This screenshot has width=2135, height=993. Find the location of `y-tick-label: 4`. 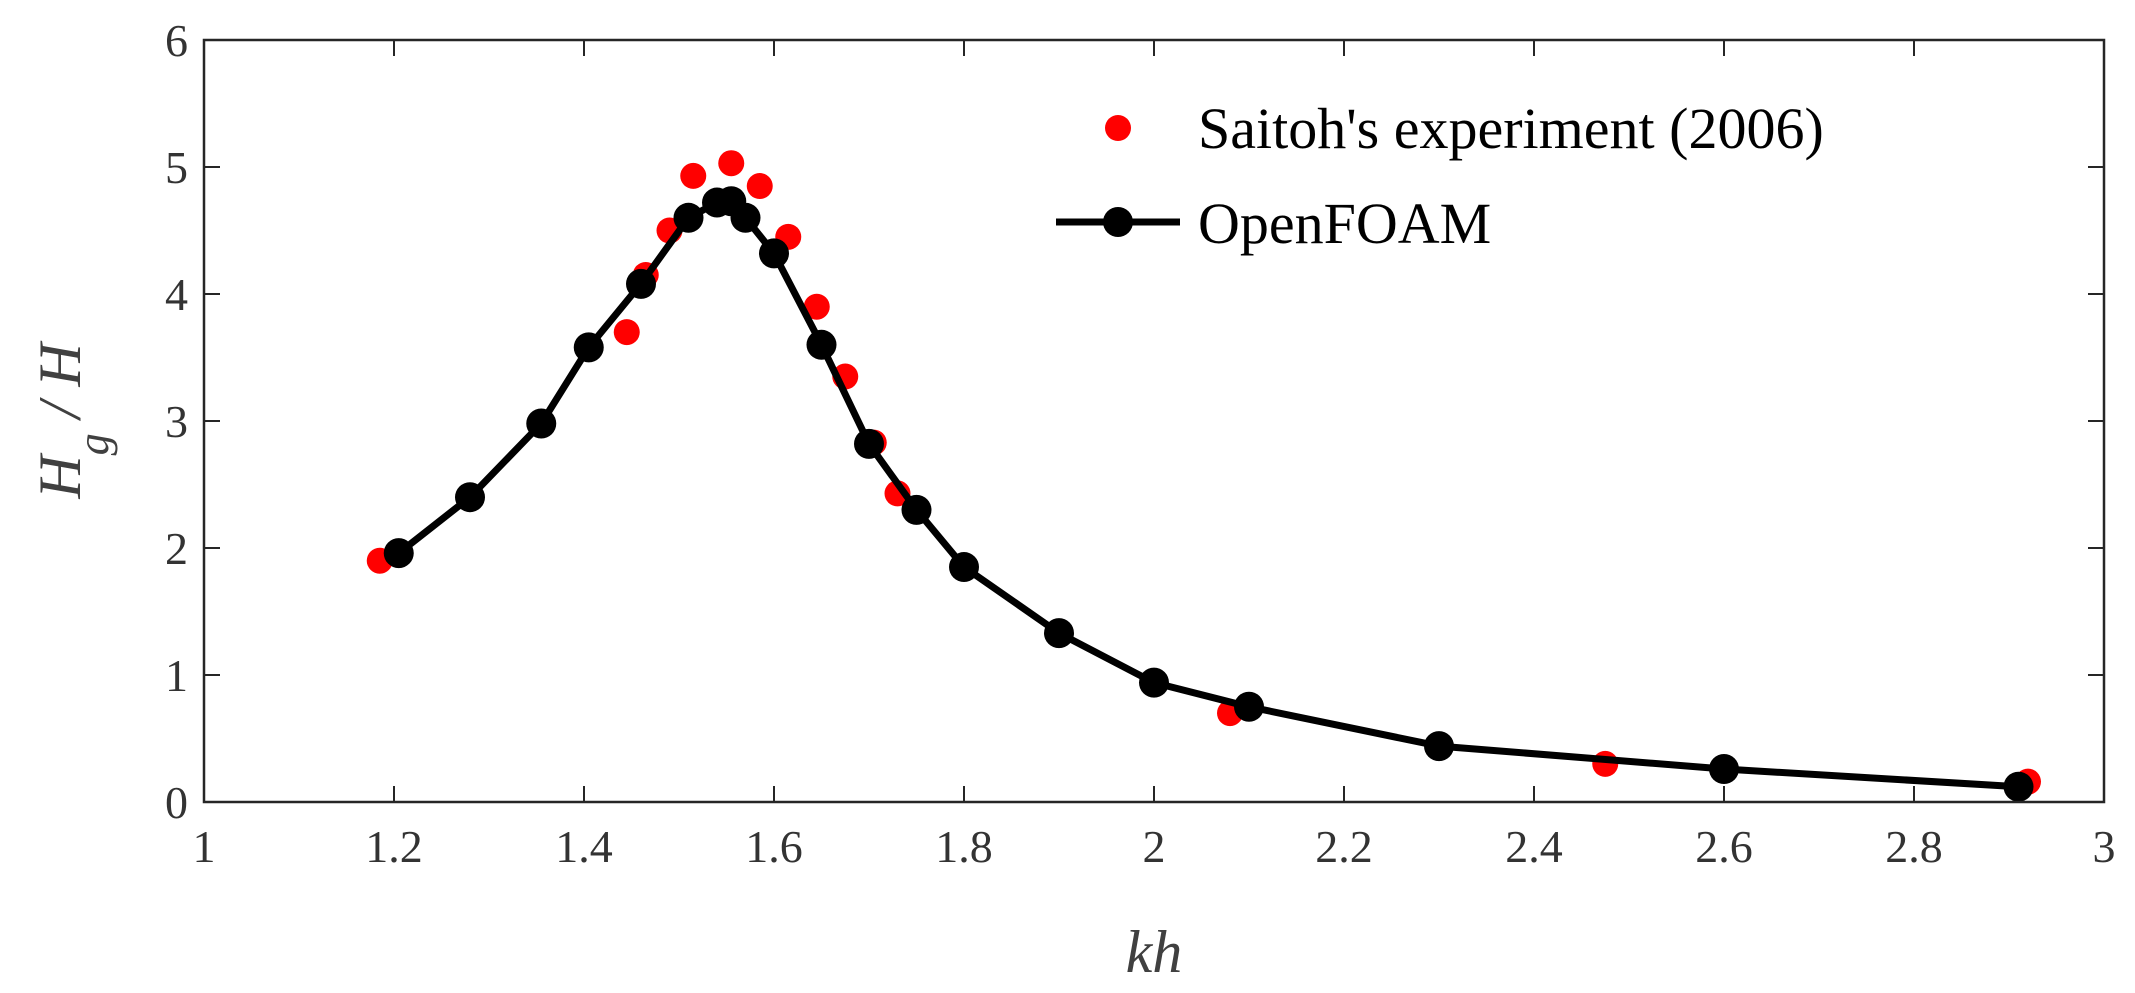

y-tick-label: 4 is located at coordinates (176, 294).